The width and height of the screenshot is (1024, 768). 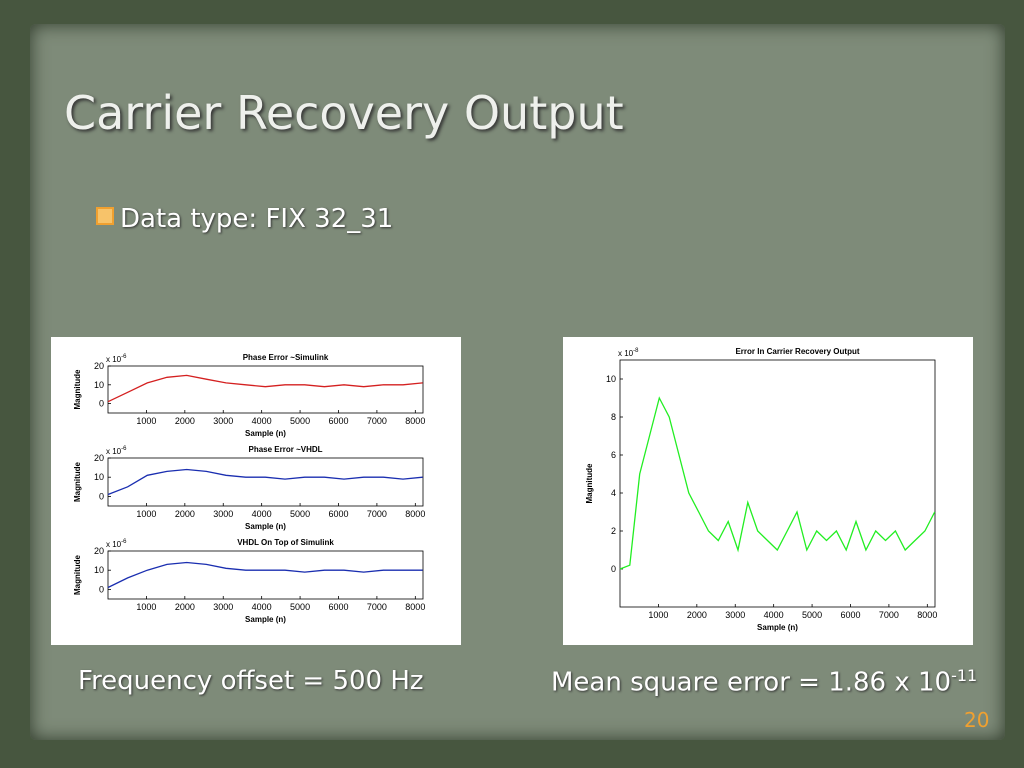 What do you see at coordinates (797, 351) in the screenshot?
I see `chart-title: Error In Carrier Recovery Output` at bounding box center [797, 351].